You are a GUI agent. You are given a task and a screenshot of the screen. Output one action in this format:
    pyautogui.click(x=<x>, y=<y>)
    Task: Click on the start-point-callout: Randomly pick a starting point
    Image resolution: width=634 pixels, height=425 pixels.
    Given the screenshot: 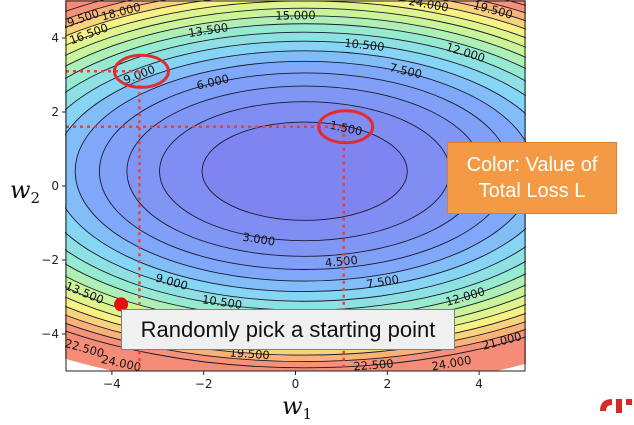 What is the action you would take?
    pyautogui.click(x=288, y=329)
    